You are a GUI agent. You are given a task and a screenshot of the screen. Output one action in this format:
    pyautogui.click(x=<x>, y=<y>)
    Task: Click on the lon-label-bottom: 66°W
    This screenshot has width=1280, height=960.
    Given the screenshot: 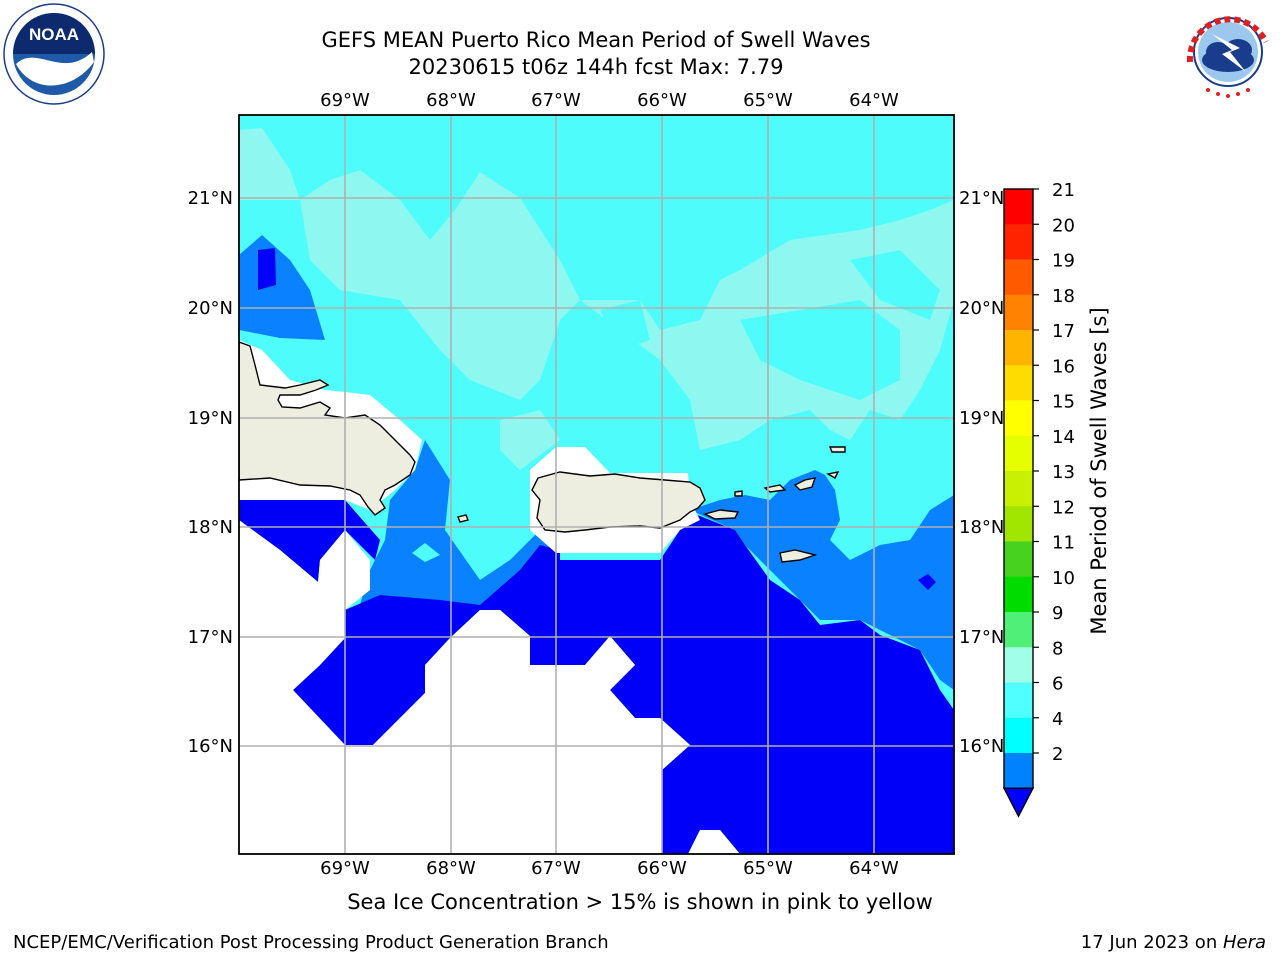 What is the action you would take?
    pyautogui.click(x=662, y=868)
    